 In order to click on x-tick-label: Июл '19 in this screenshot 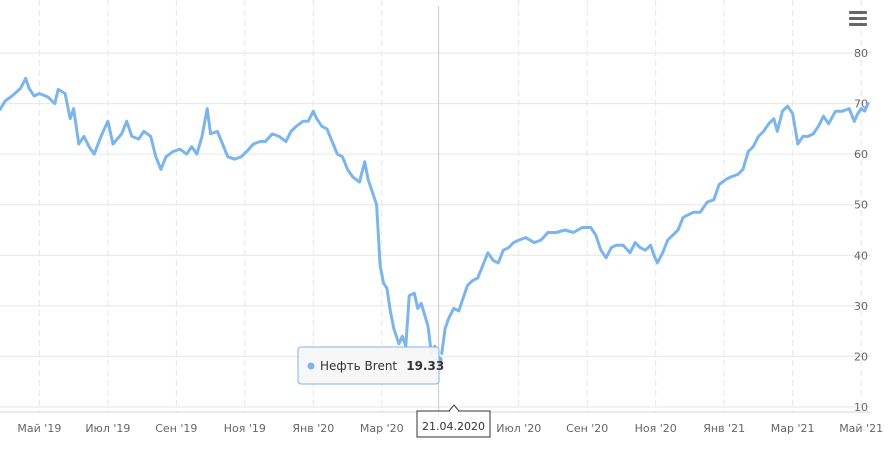, I will do `click(107, 428)`.